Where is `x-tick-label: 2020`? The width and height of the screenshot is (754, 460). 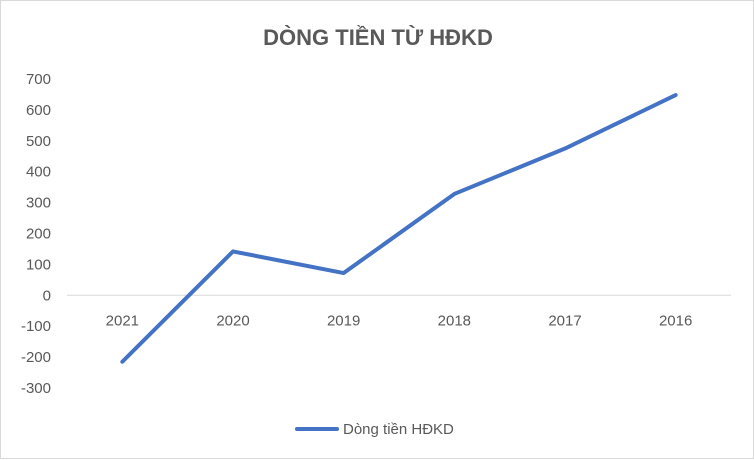 x-tick-label: 2020 is located at coordinates (232, 320).